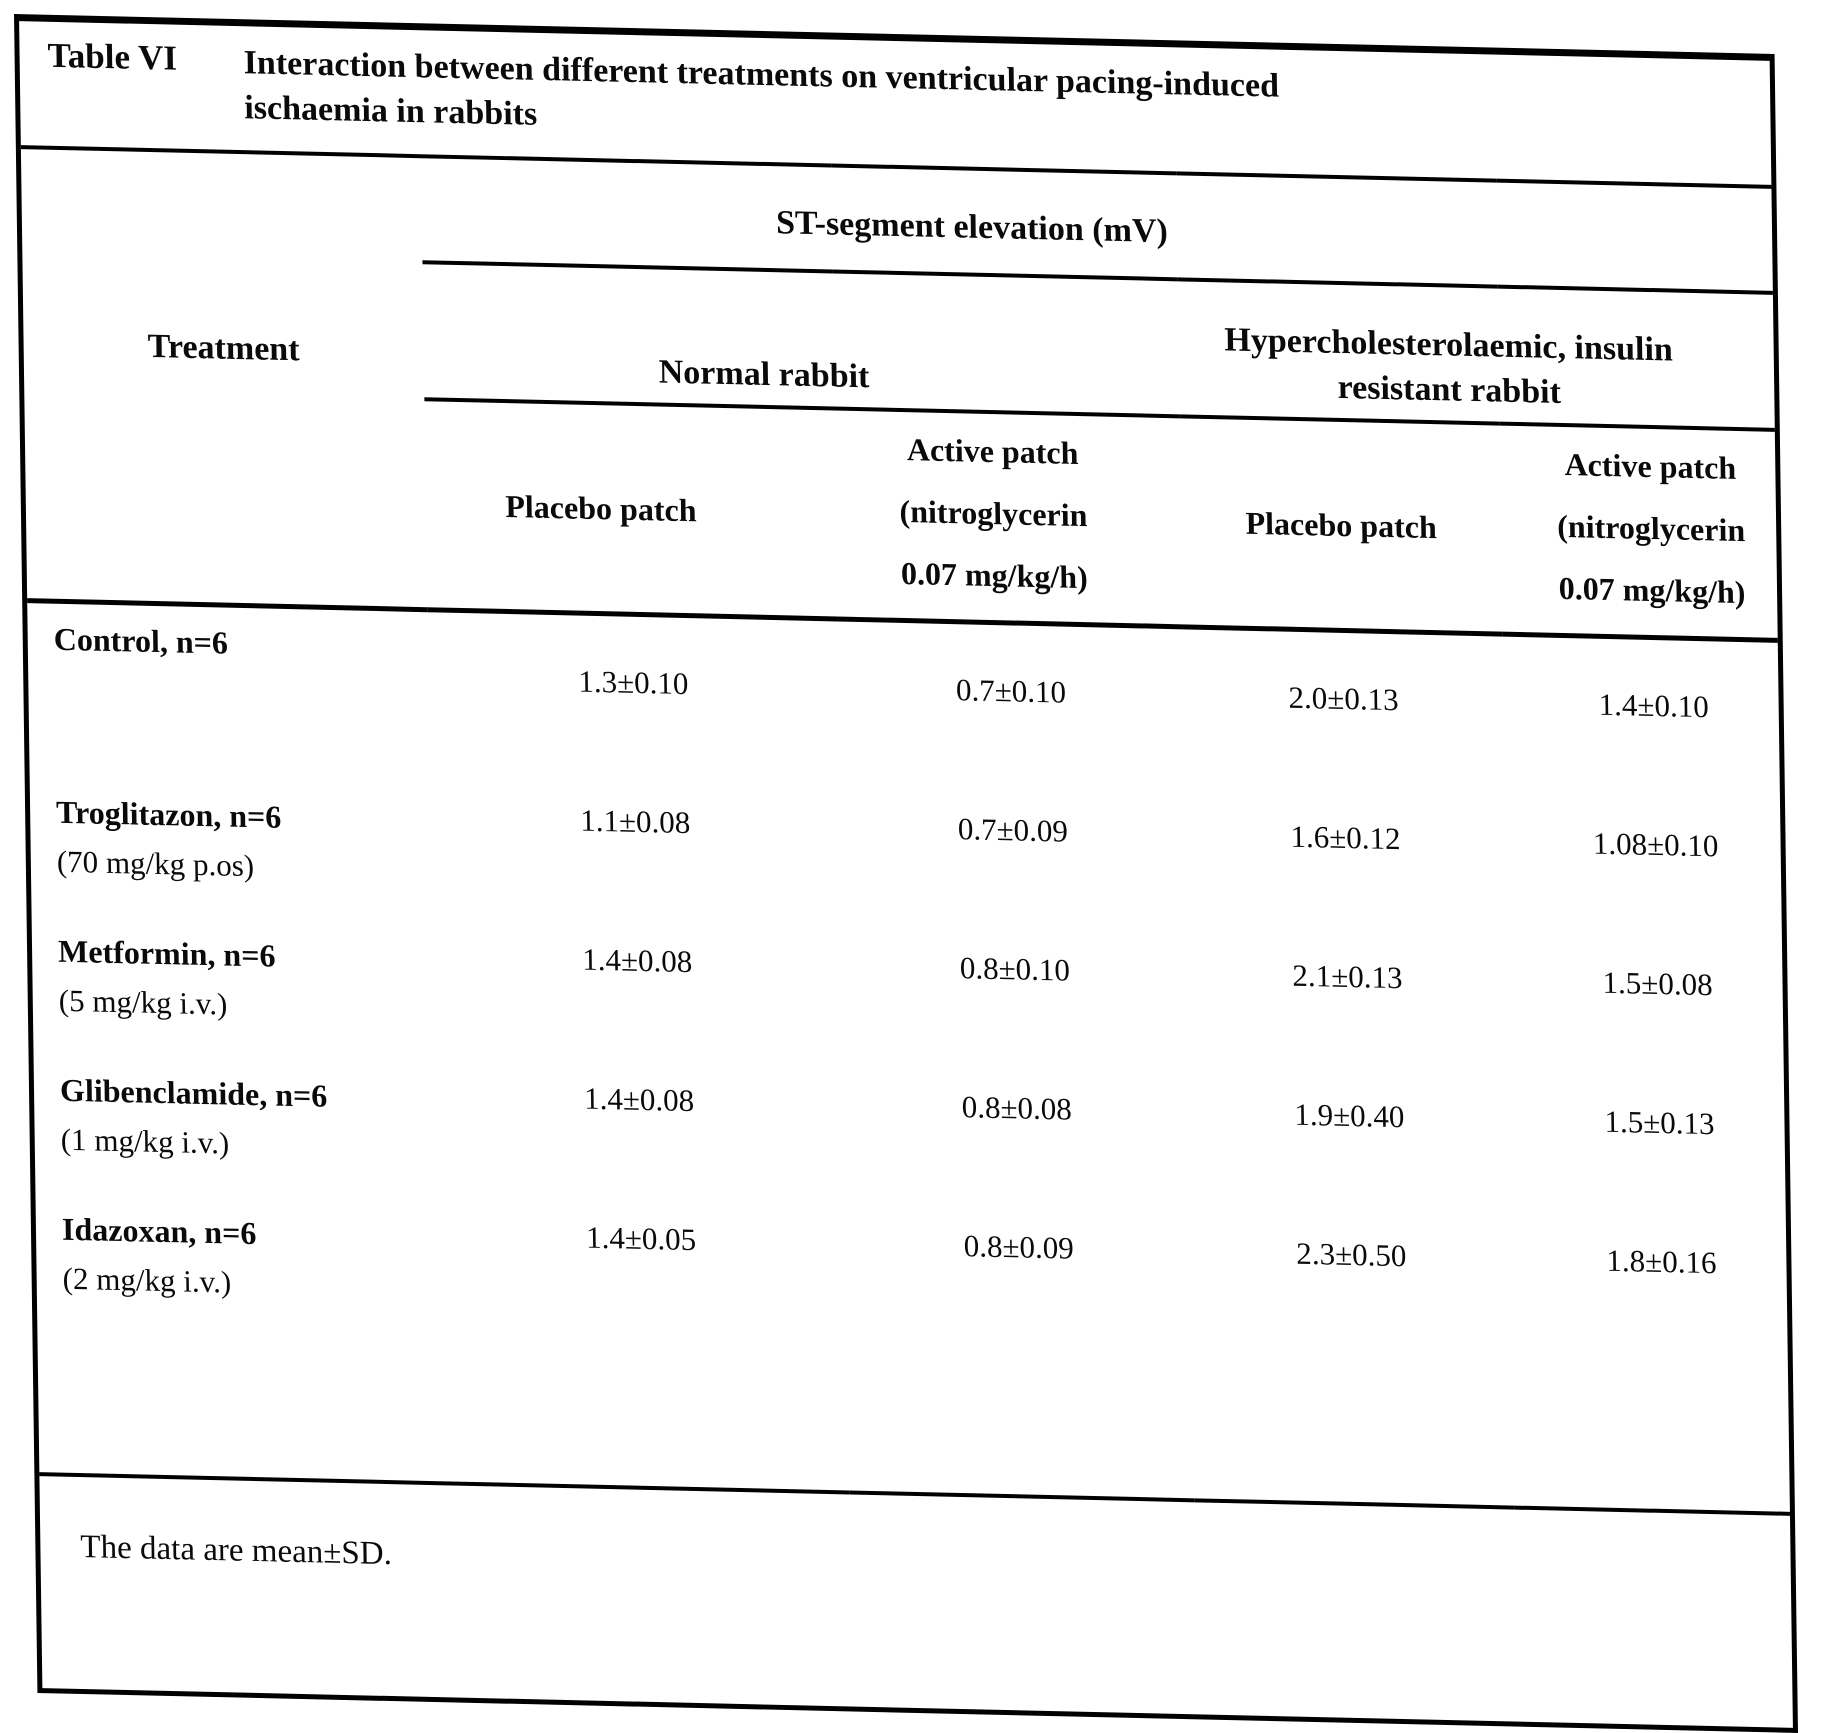  I want to click on footnote-row: The data are mean±SD., so click(916, 1601).